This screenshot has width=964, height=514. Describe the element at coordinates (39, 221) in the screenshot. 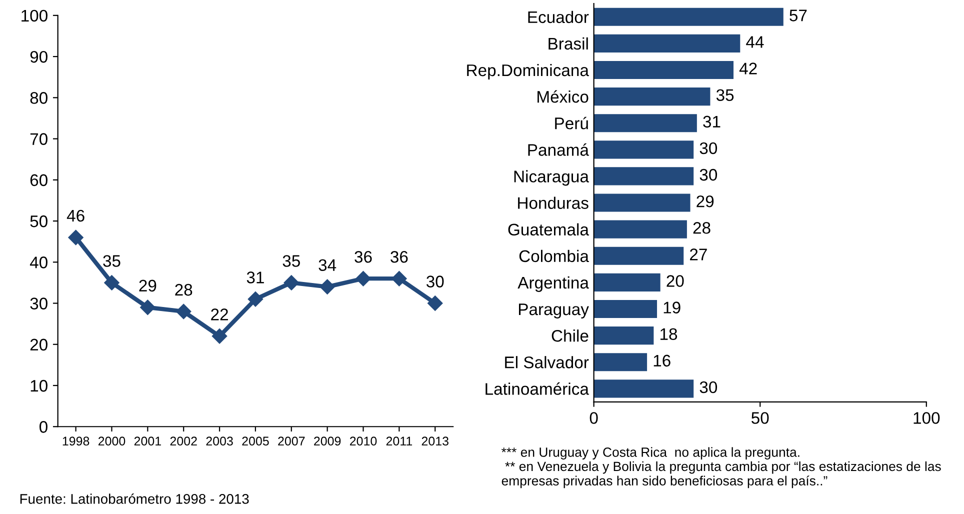

I see `y-tick-label: 50` at that location.